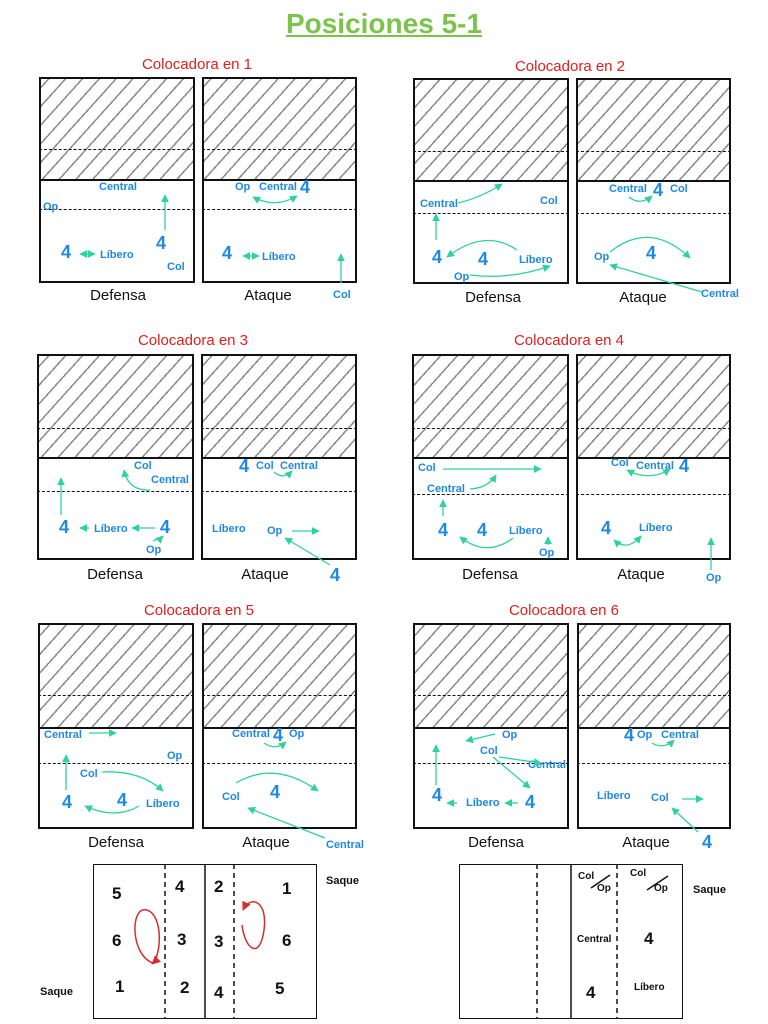  What do you see at coordinates (570, 66) in the screenshot?
I see `rotation-title: Colocadora en 2` at bounding box center [570, 66].